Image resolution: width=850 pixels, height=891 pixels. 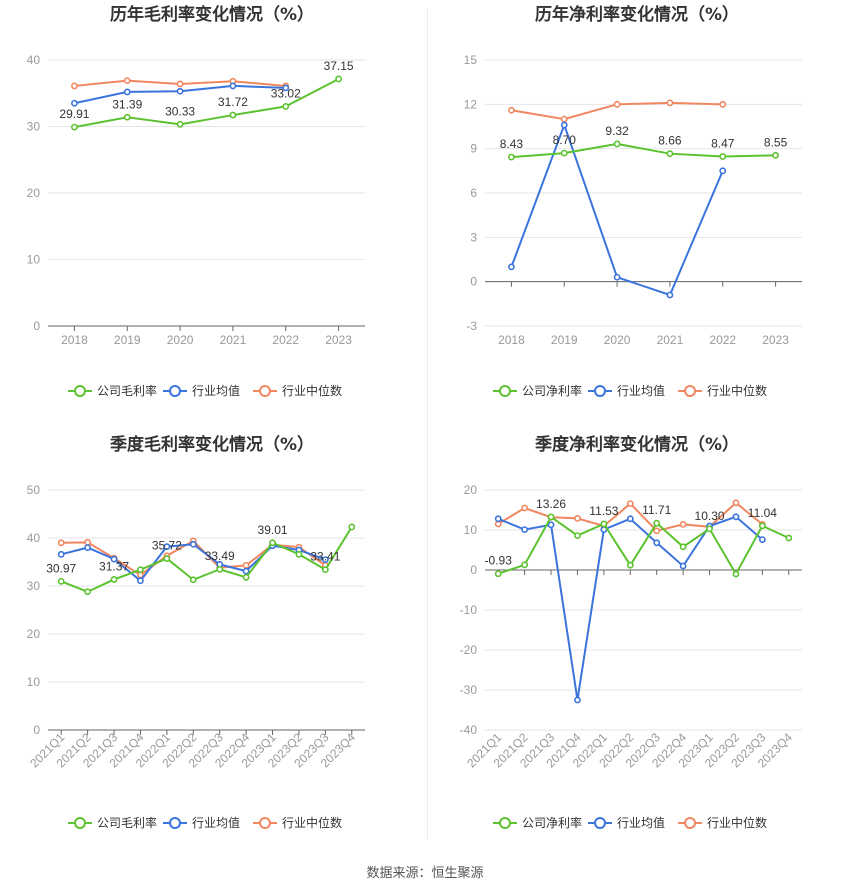 What do you see at coordinates (180, 111) in the screenshot?
I see `data-label: 30.33` at bounding box center [180, 111].